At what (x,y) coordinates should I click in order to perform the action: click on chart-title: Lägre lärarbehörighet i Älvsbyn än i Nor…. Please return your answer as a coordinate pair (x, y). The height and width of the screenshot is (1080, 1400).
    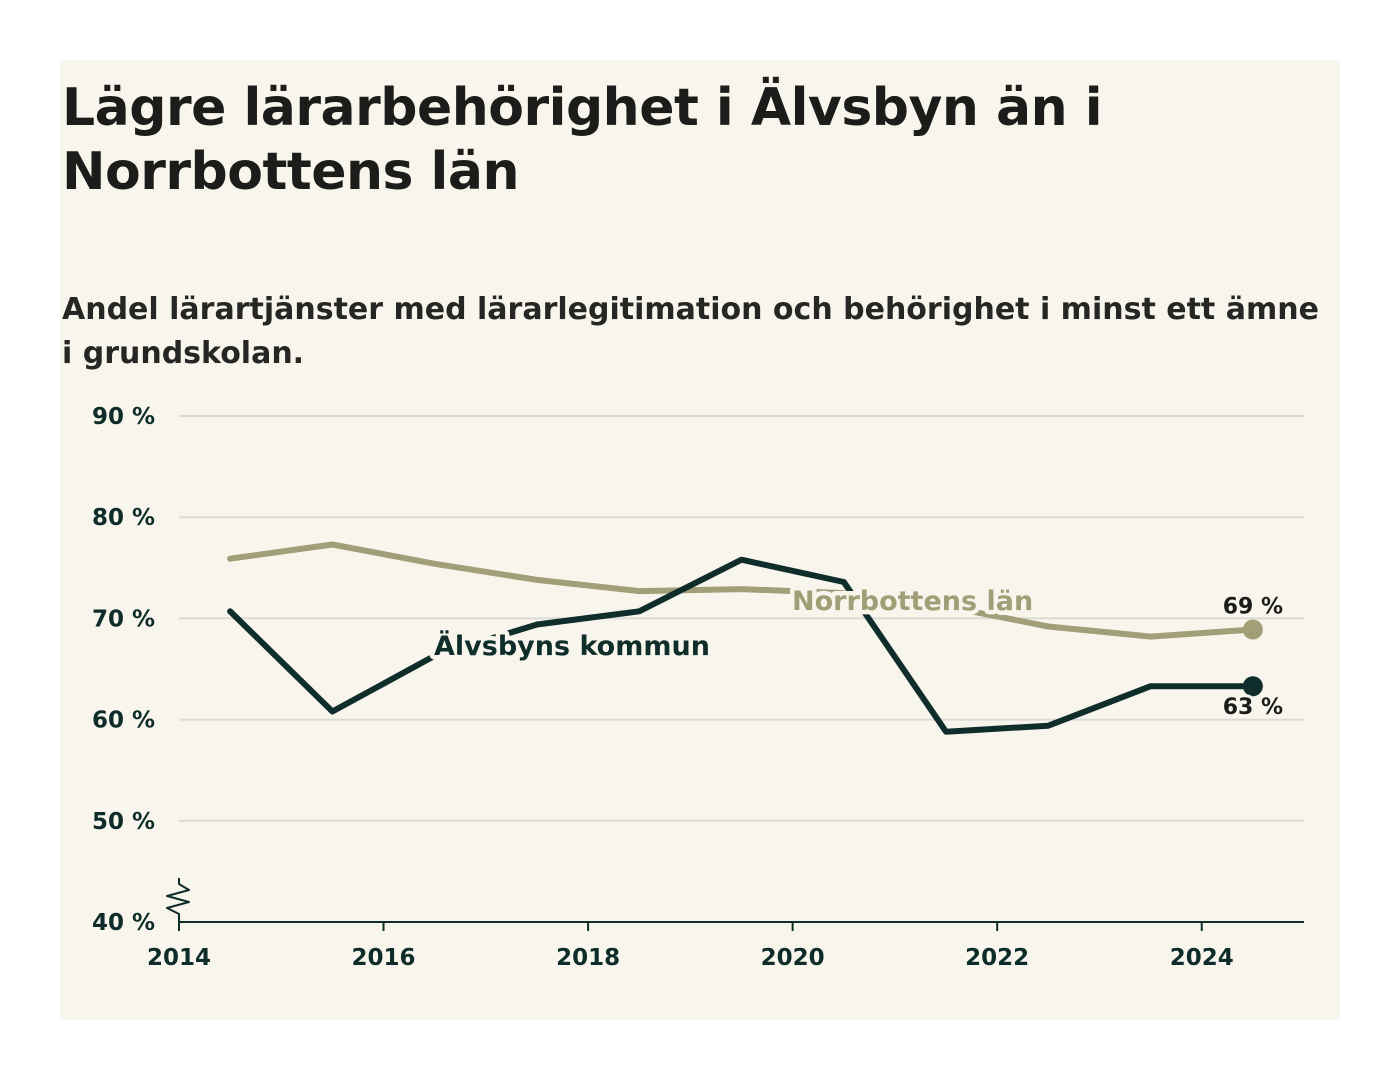
    Looking at the image, I should click on (582, 140).